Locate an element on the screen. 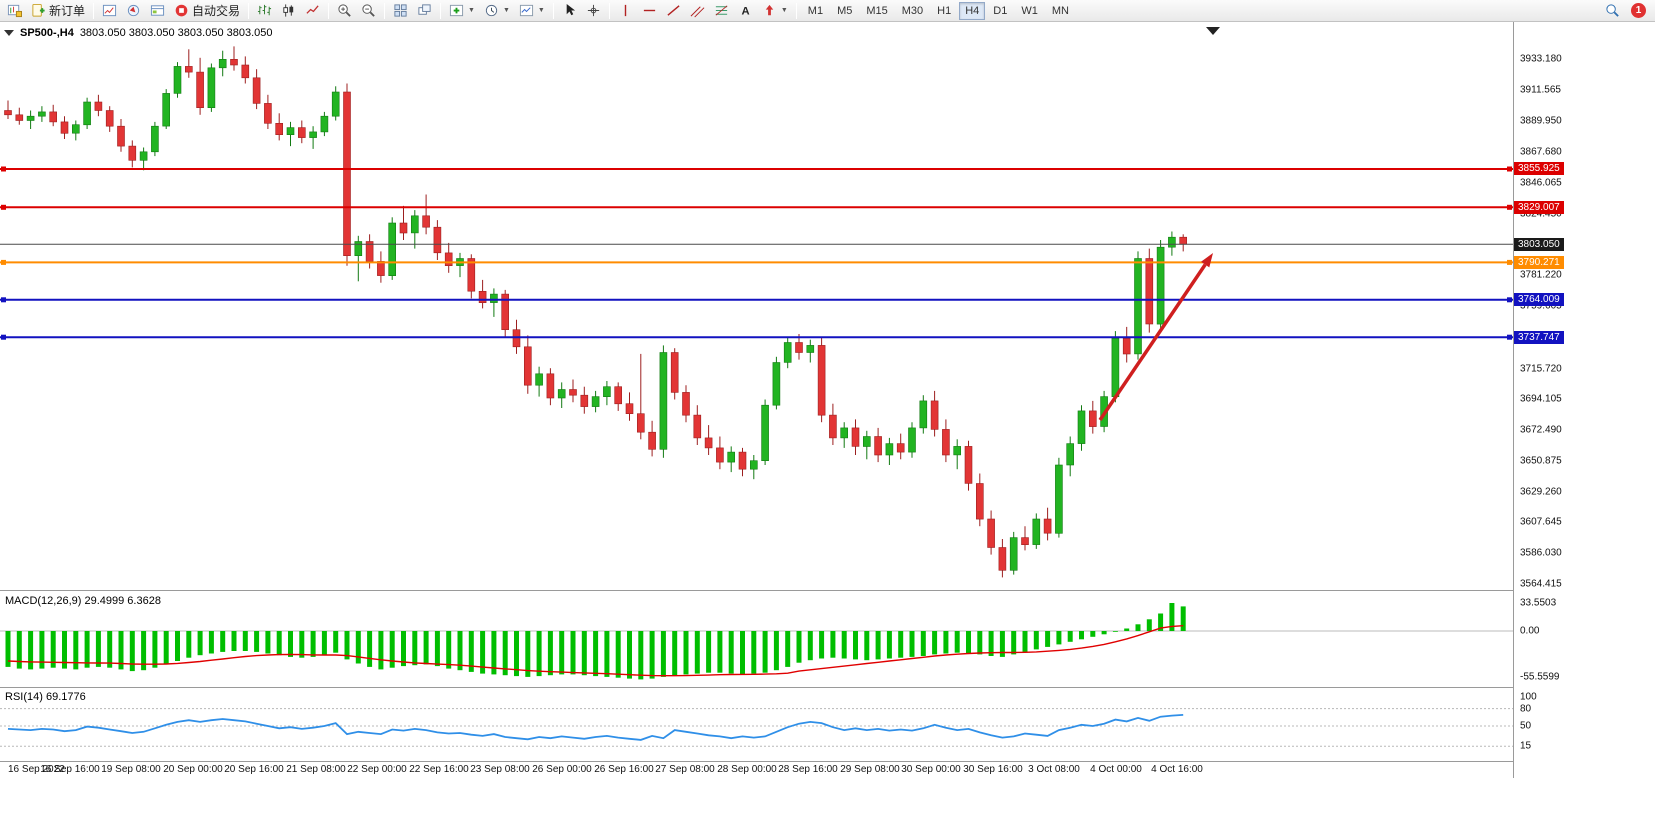  price-tick-label: 3759.605 is located at coordinates (1541, 306).